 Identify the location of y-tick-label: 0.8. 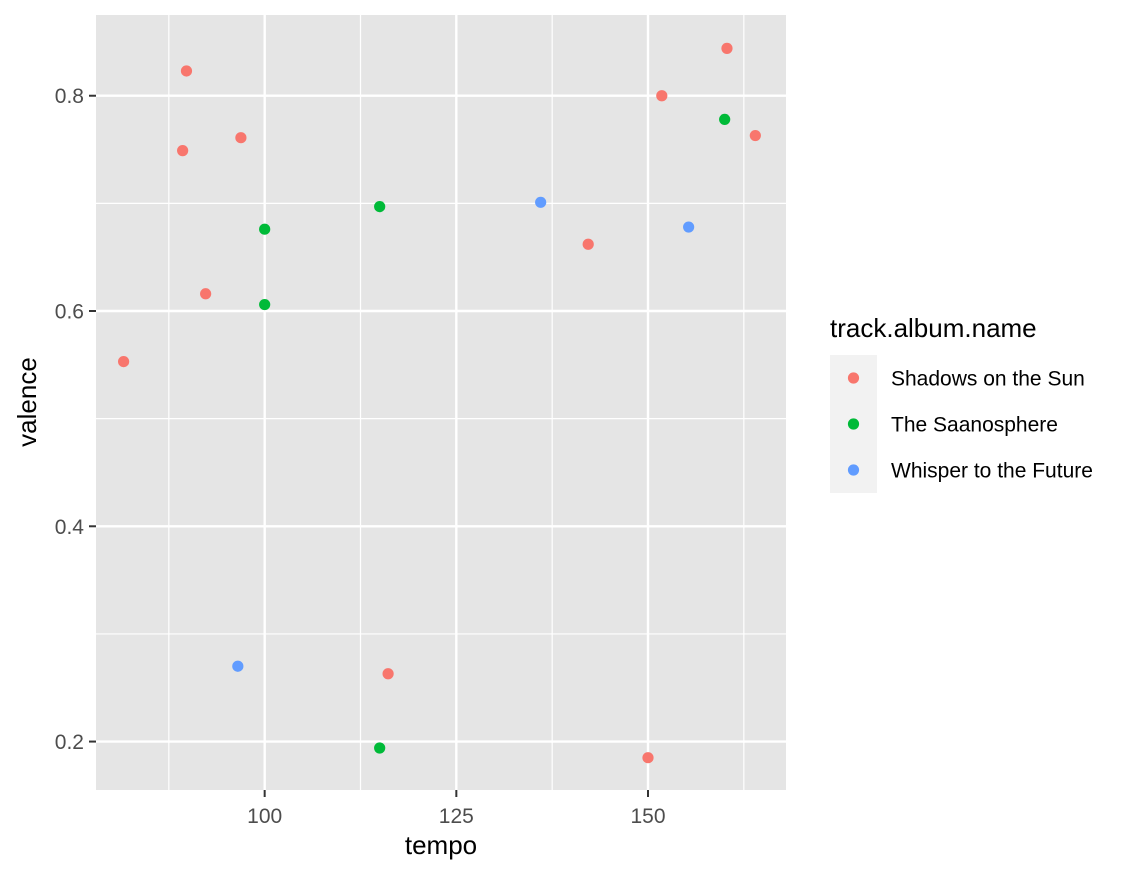
(69, 96).